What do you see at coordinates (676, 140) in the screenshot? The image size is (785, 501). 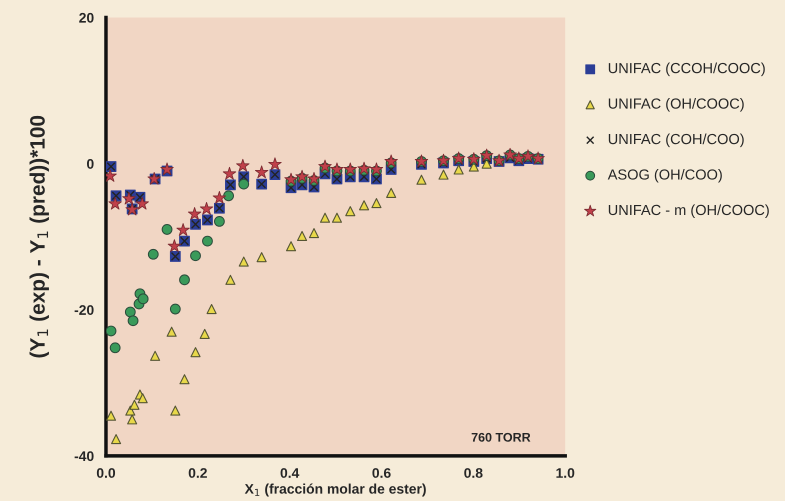 I see `legend-label: UNIFAC (COH/COO)` at bounding box center [676, 140].